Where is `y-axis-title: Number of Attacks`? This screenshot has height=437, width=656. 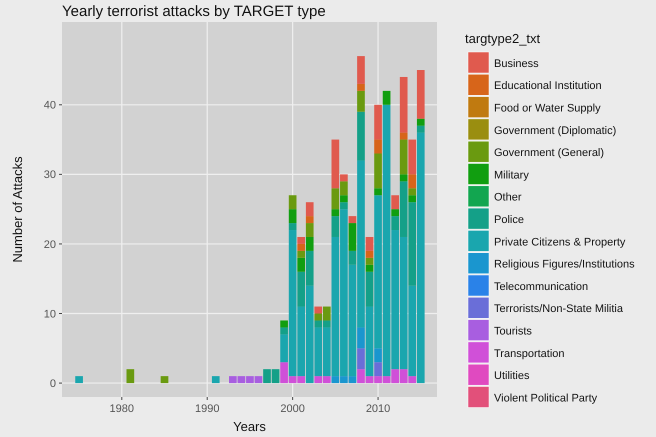 y-axis-title: Number of Attacks is located at coordinates (17, 209).